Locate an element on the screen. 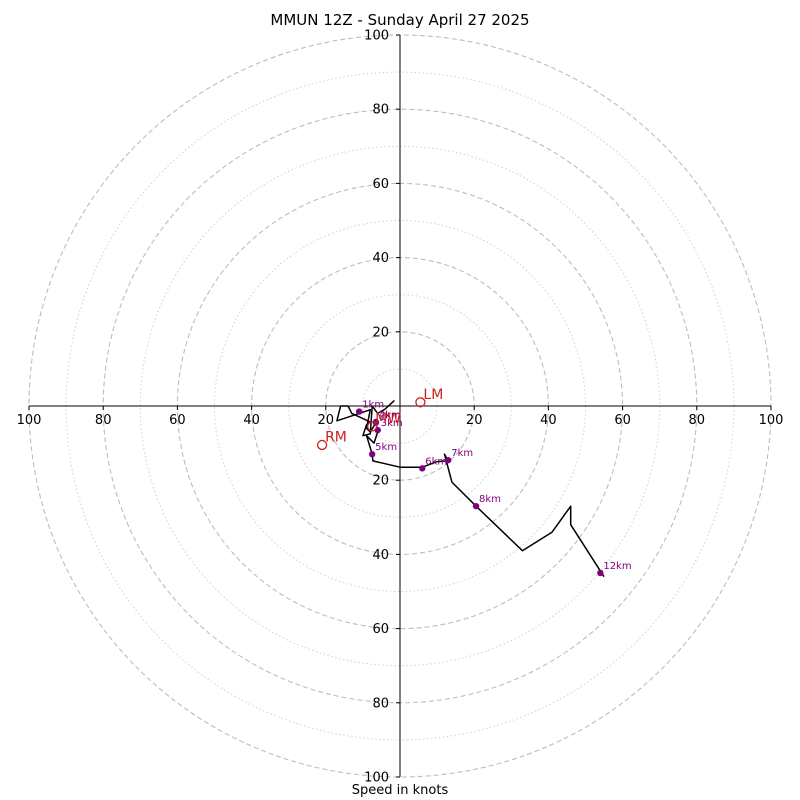  height-label-2km: 2km is located at coordinates (390, 416).